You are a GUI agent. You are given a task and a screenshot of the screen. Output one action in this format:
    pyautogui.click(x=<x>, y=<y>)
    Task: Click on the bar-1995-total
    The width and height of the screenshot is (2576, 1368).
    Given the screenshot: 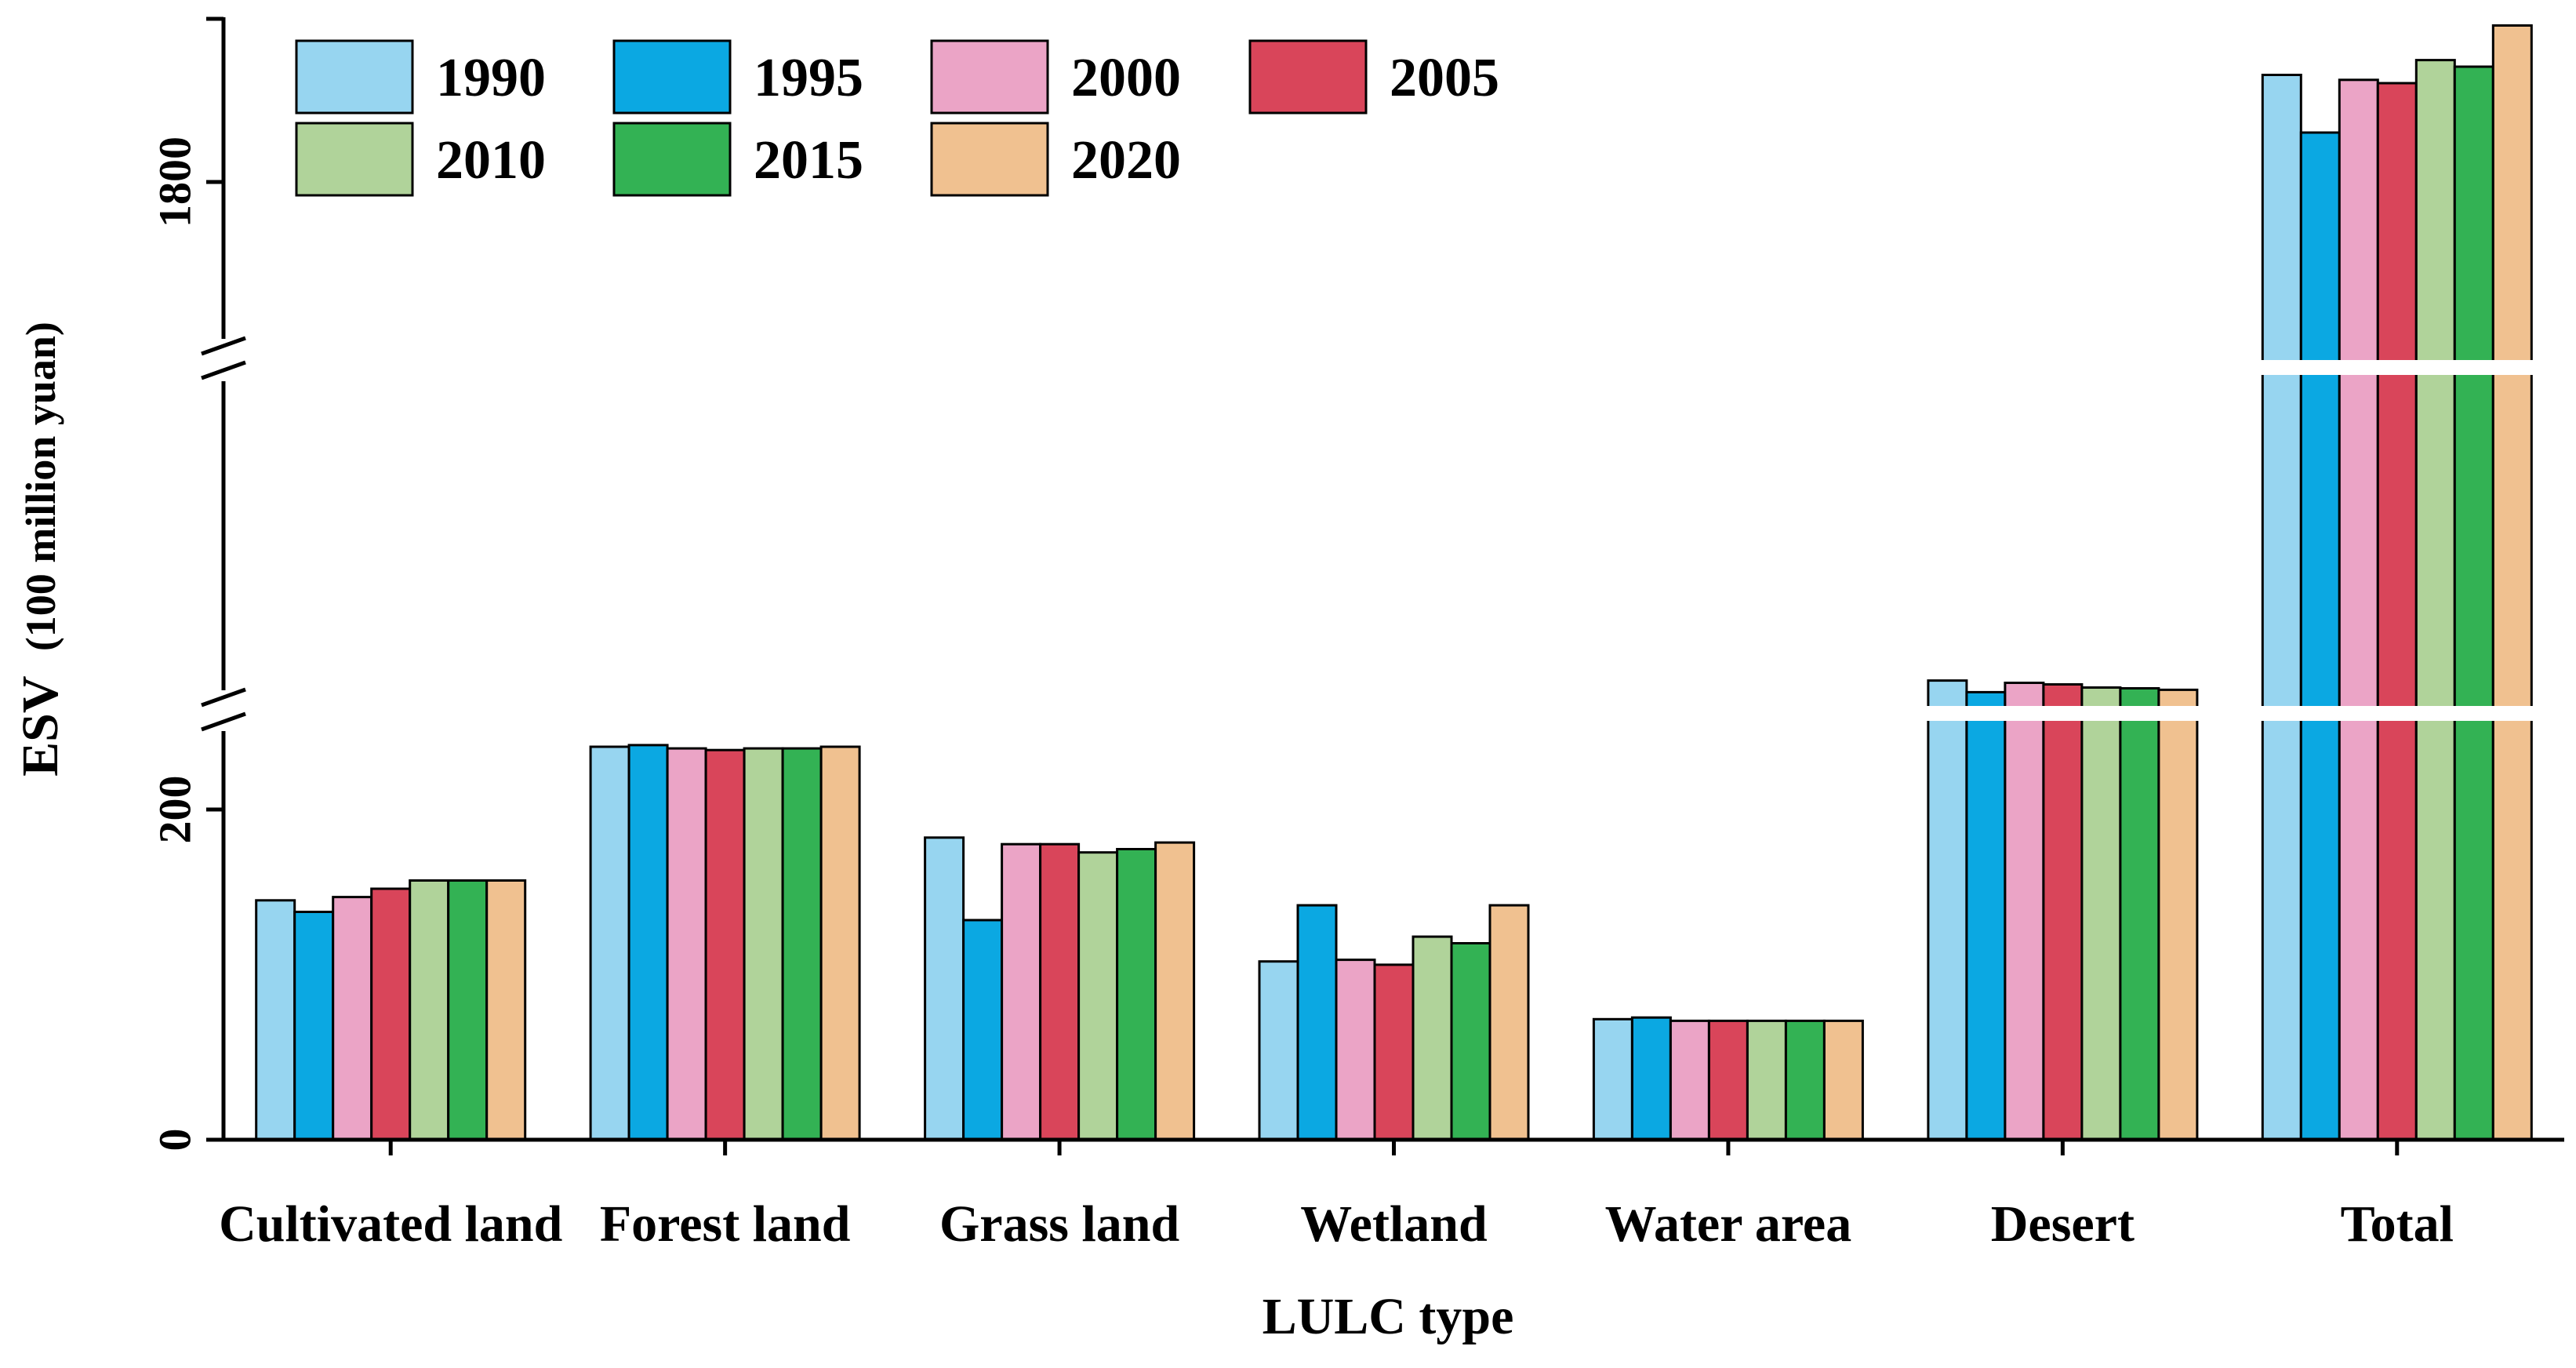 What is the action you would take?
    pyautogui.click(x=2320, y=636)
    